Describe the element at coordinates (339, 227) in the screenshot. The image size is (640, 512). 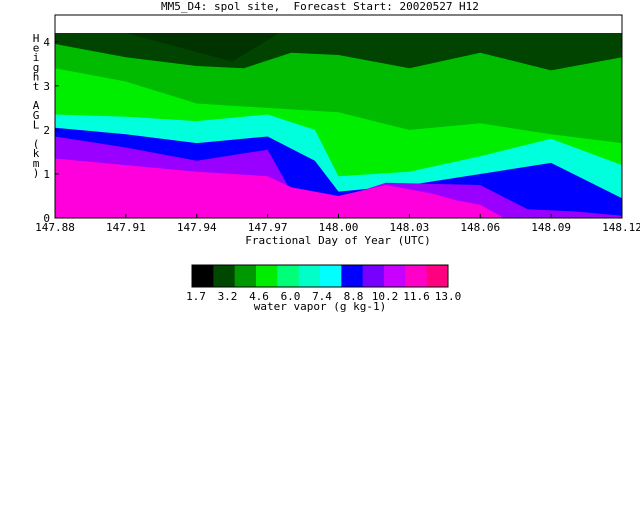
I see `x-tick-label: 148.00` at that location.